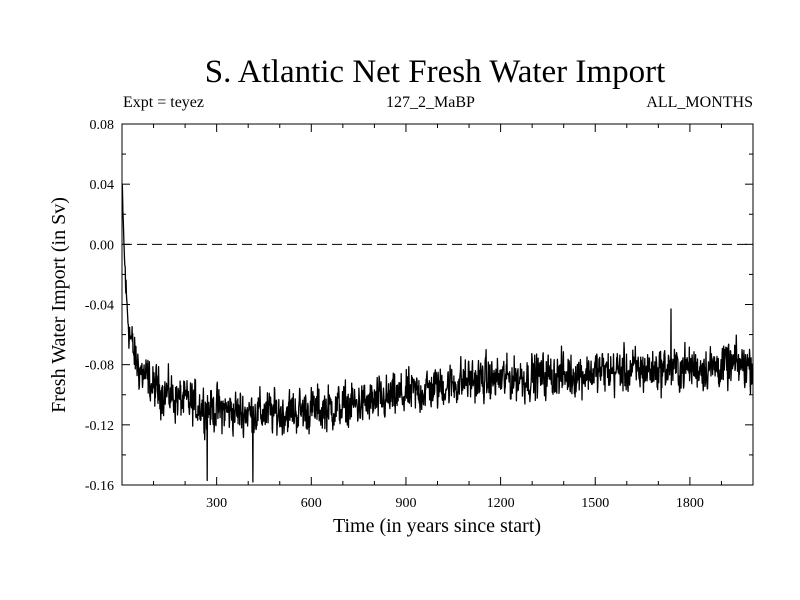 This screenshot has width=800, height=600. Describe the element at coordinates (216, 503) in the screenshot. I see `x-tick-label: 300` at that location.